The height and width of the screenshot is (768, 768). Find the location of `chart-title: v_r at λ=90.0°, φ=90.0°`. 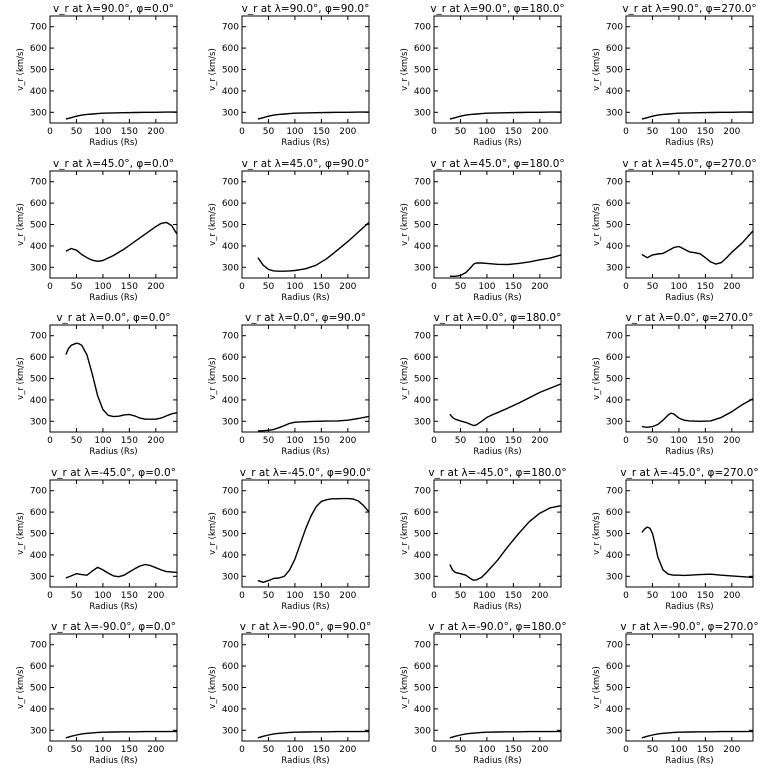

chart-title: v_r at λ=90.0°, φ=90.0° is located at coordinates (306, 9).